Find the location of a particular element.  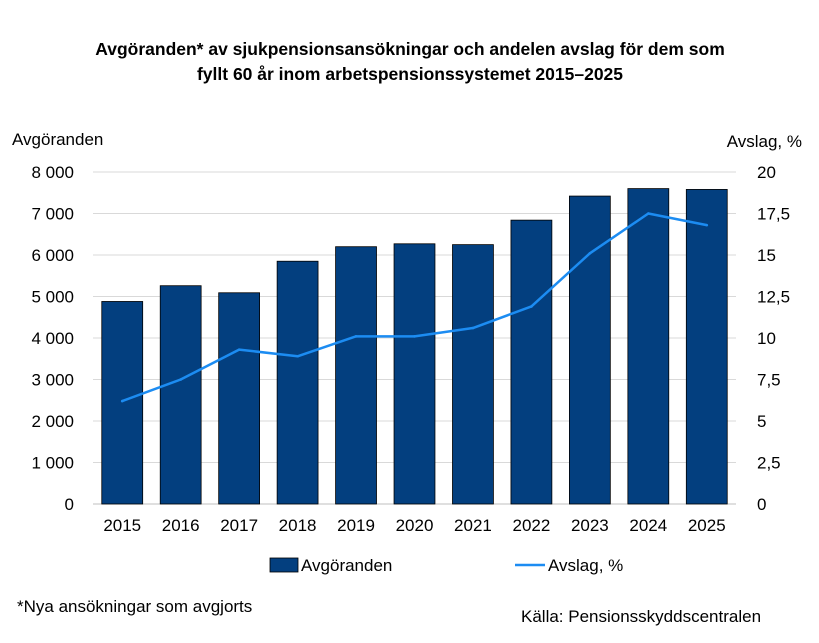

left-tick-label: 5 000 is located at coordinates (52, 297).